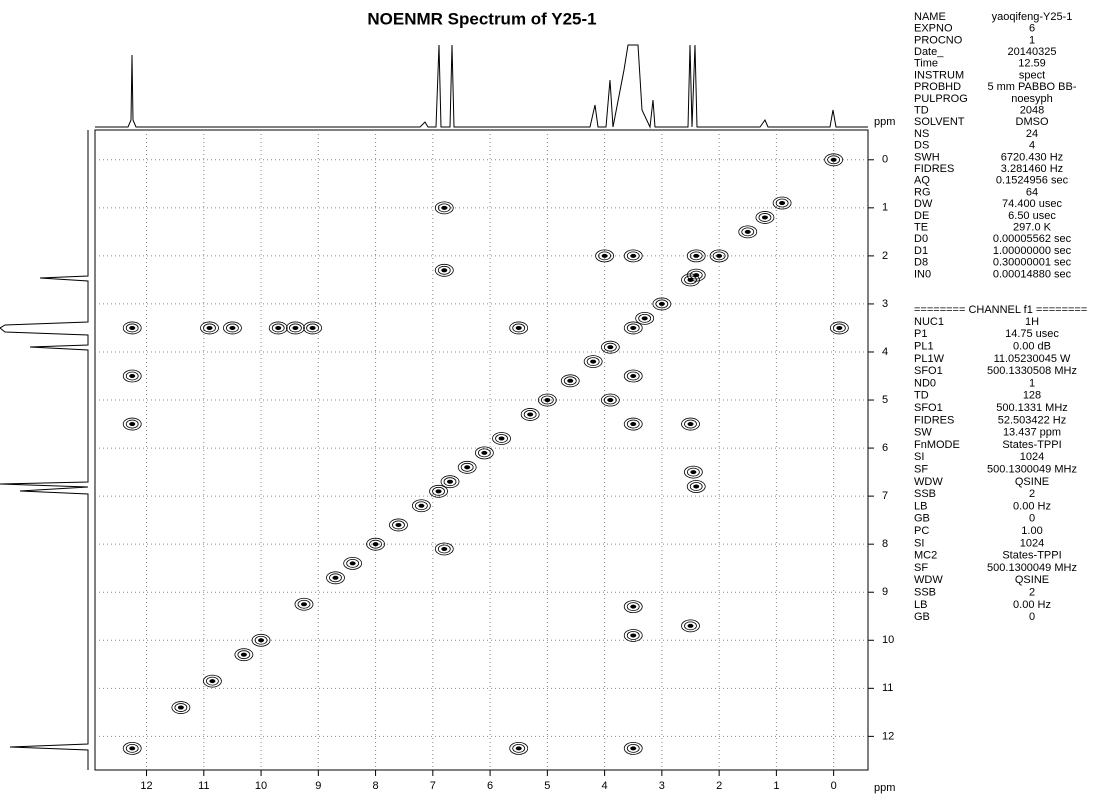 The width and height of the screenshot is (1109, 799). Describe the element at coordinates (1032, 359) in the screenshot. I see `param-value: 11.05230045 W` at that location.